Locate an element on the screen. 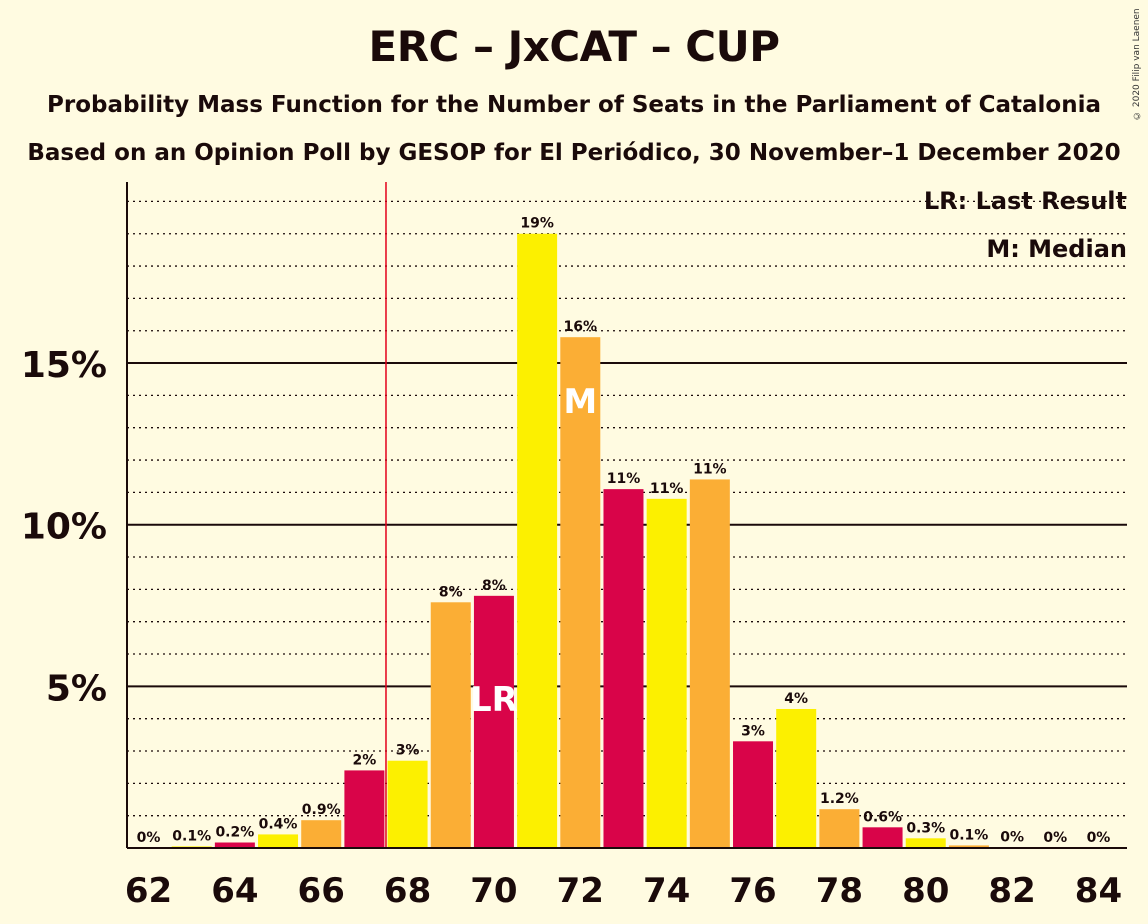 The height and width of the screenshot is (924, 1148). x-tick-label: 66 is located at coordinates (321, 891).